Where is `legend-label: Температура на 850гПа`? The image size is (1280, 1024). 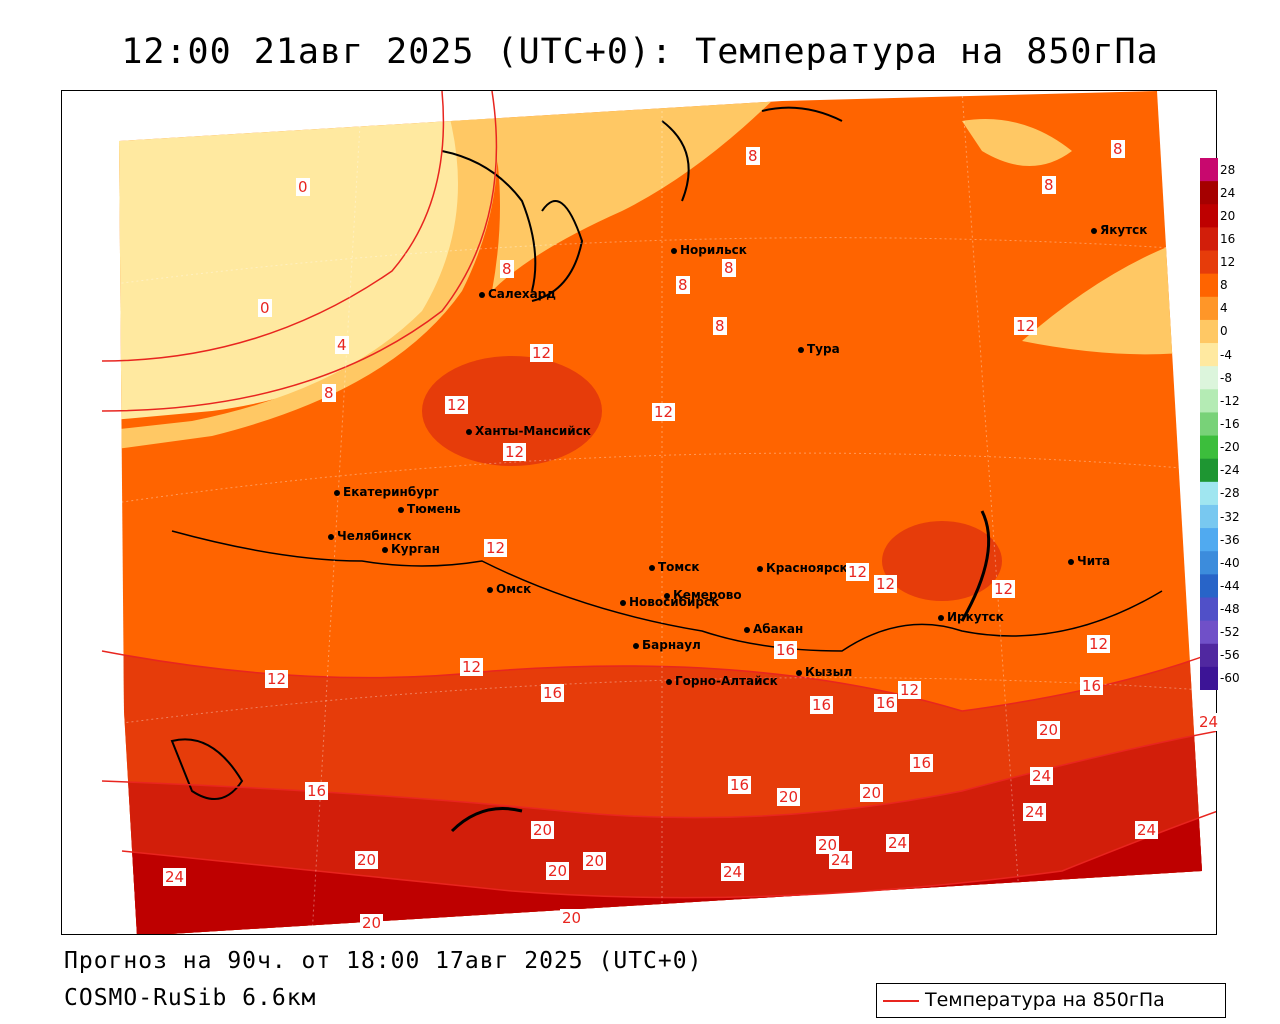
legend-label: Температура на 850гПа is located at coordinates (1045, 1000).